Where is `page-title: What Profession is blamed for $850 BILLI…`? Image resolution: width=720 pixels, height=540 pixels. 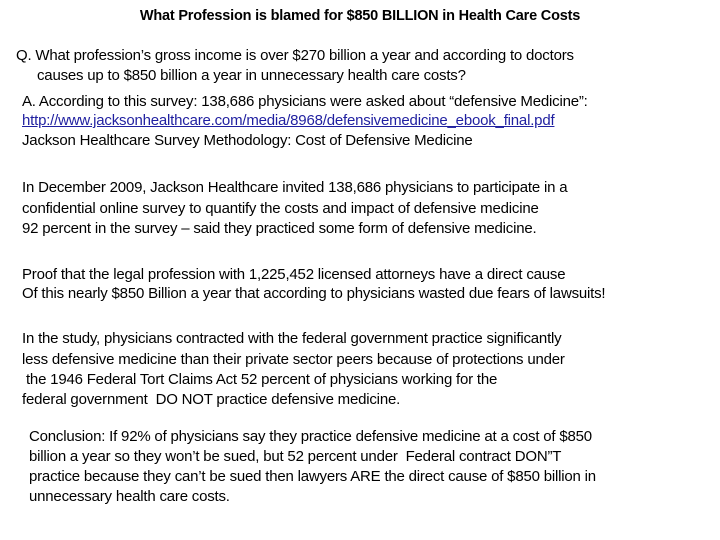 page-title: What Profession is blamed for $850 BILLI… is located at coordinates (360, 16).